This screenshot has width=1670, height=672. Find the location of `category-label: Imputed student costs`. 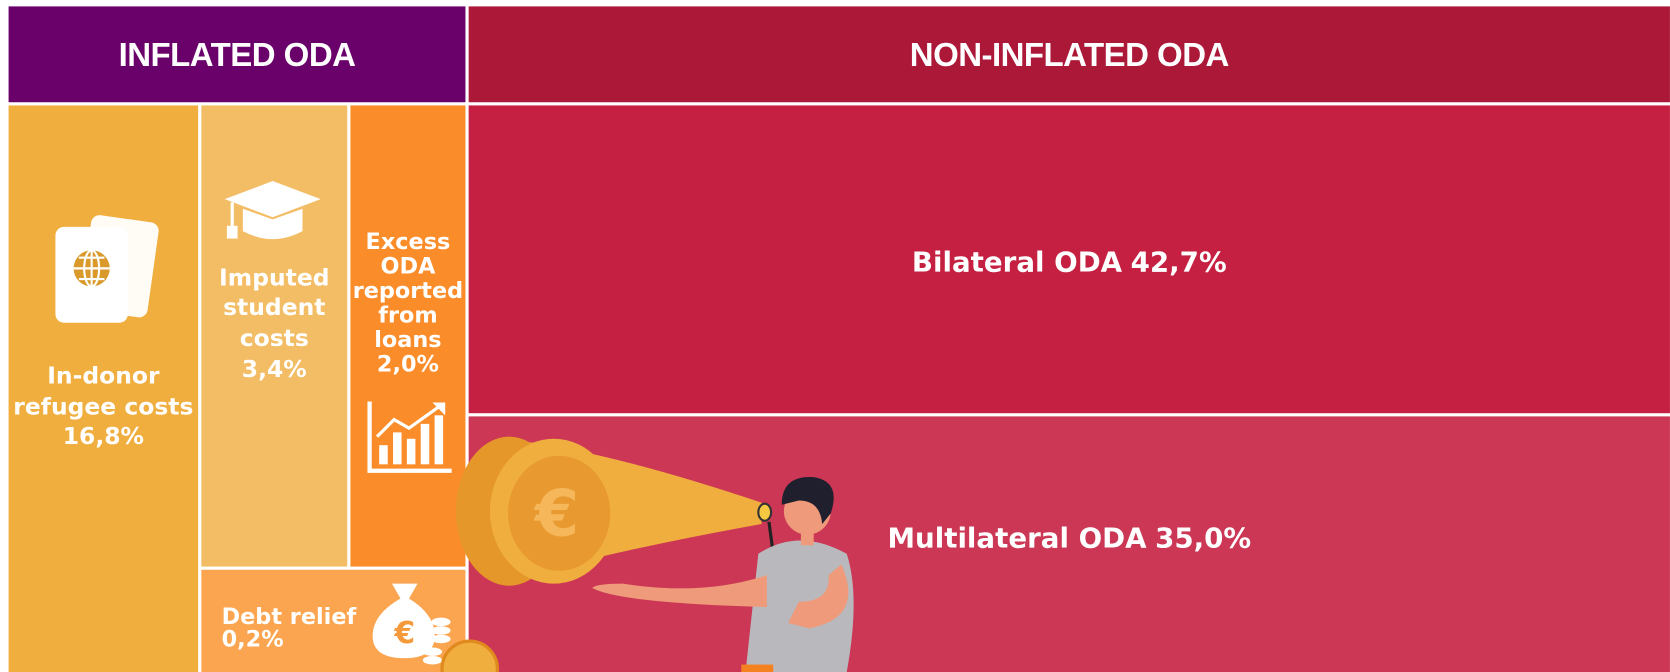

category-label: Imputed student costs is located at coordinates (274, 308).